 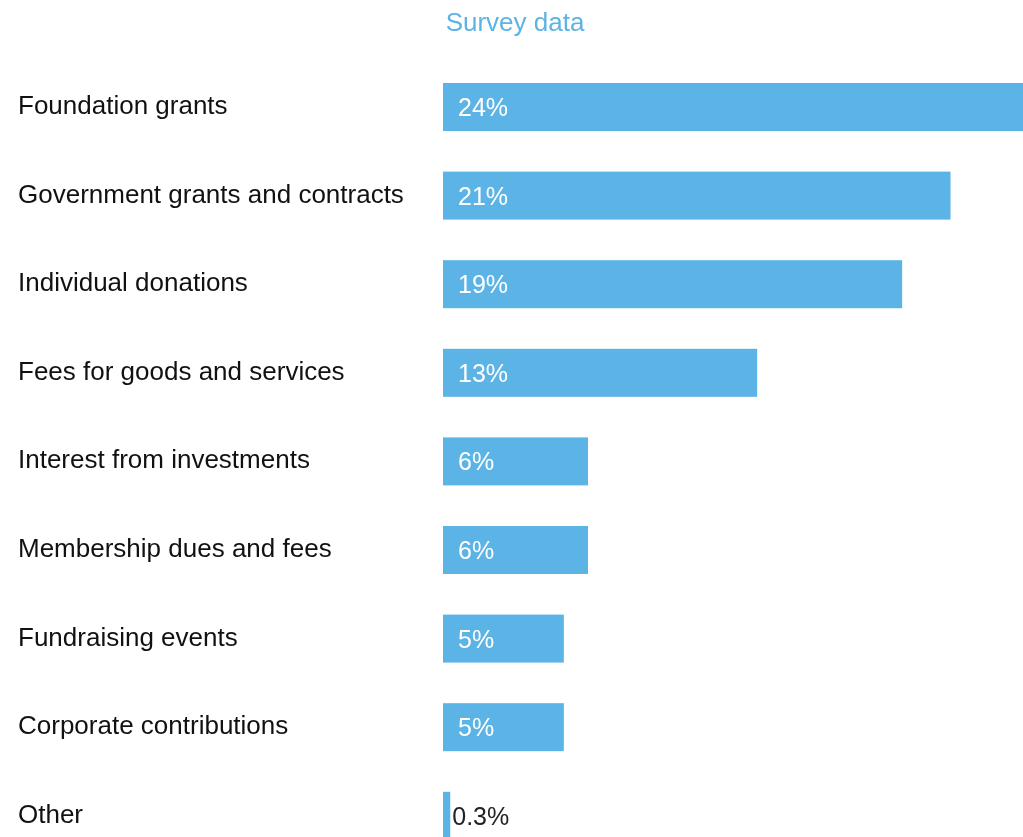 What do you see at coordinates (175, 548) in the screenshot?
I see `y-tick-label: Membership dues and fees` at bounding box center [175, 548].